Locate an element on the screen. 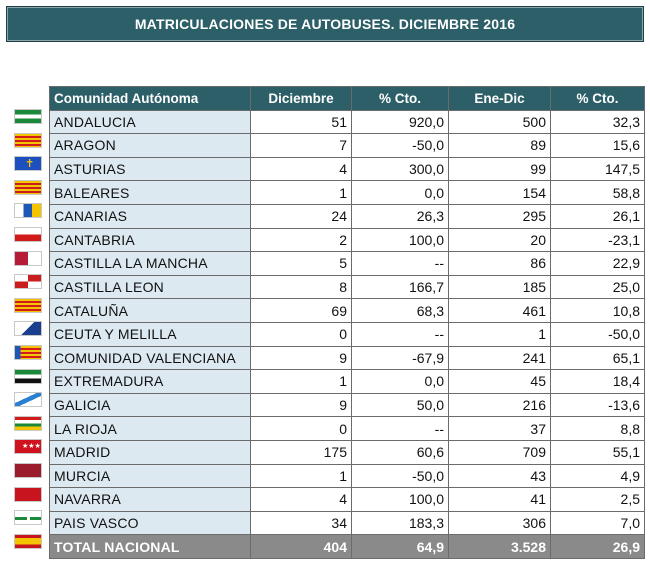 This screenshot has height=565, width=650. ene-dic-value: 500 is located at coordinates (499, 122).